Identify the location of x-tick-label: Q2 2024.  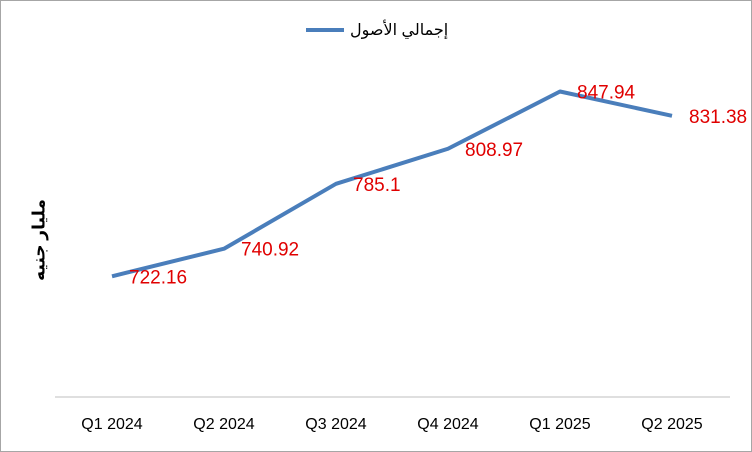
(223, 424).